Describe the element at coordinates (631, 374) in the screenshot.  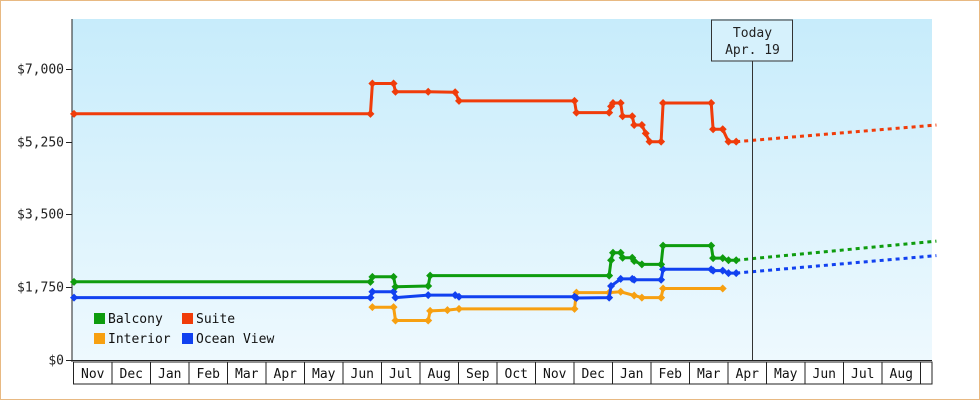
I see `x-tick-label: Jan` at that location.